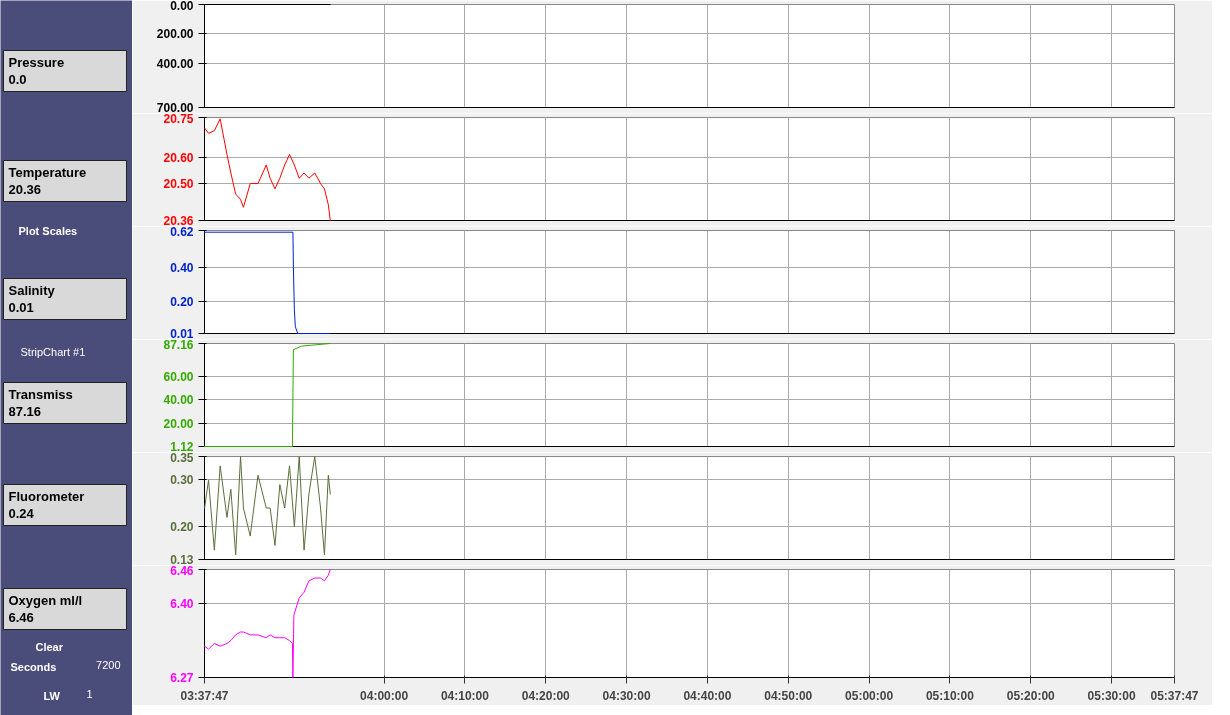 This screenshot has height=715, width=1230. What do you see at coordinates (89, 693) in the screenshot?
I see `text: 1` at bounding box center [89, 693].